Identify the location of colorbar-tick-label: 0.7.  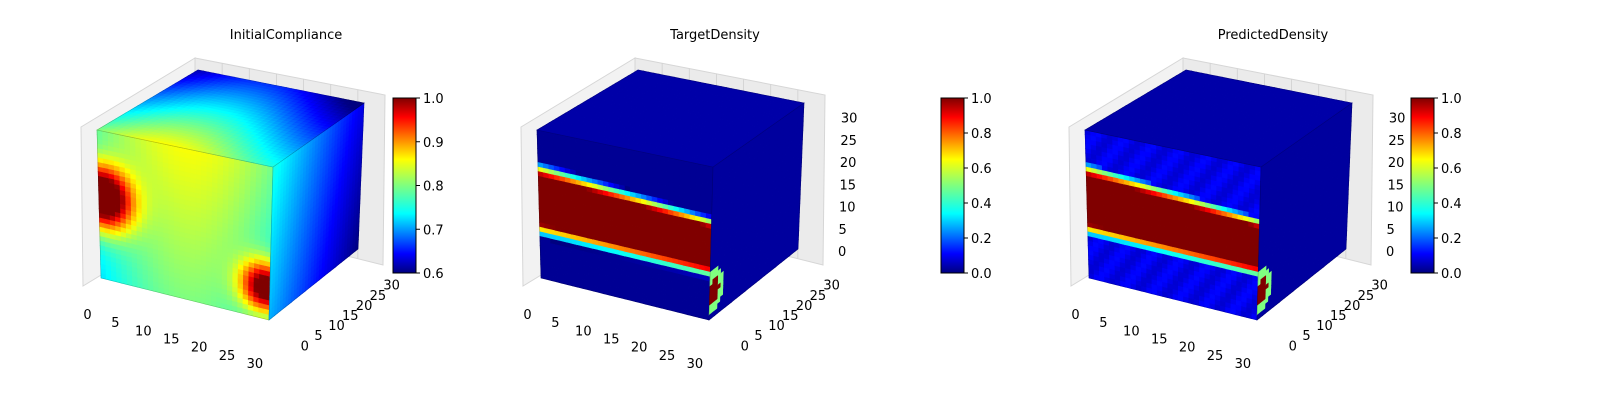
(433, 230).